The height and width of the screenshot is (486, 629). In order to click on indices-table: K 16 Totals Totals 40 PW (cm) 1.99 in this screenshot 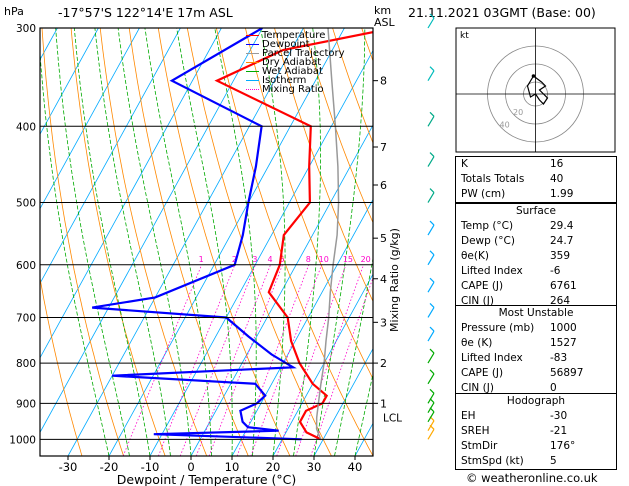, I will do `click(536, 179)`.